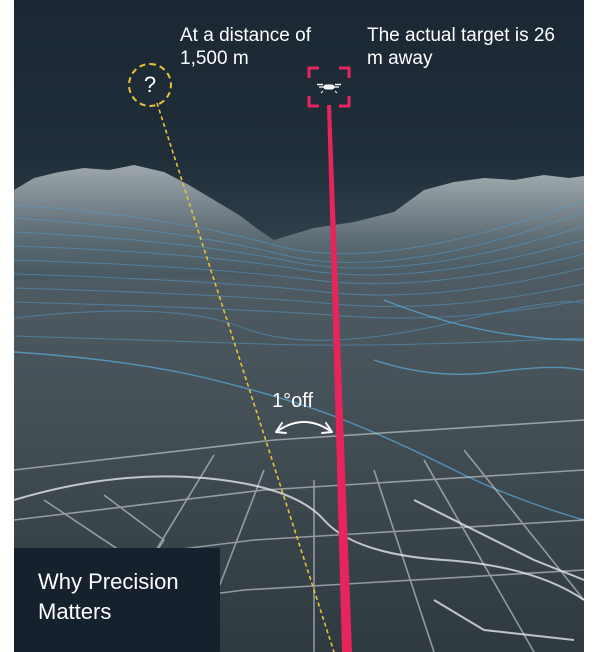 The height and width of the screenshot is (652, 598). Describe the element at coordinates (282, 401) in the screenshot. I see `angle-degree: 1°` at that location.